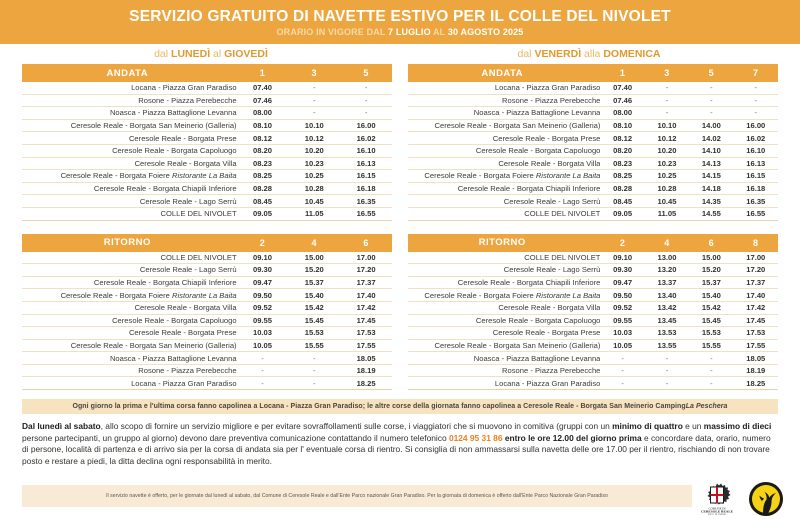 Image resolution: width=800 pixels, height=519 pixels. Describe the element at coordinates (262, 346) in the screenshot. I see `departure-time-cell: 10.05` at that location.